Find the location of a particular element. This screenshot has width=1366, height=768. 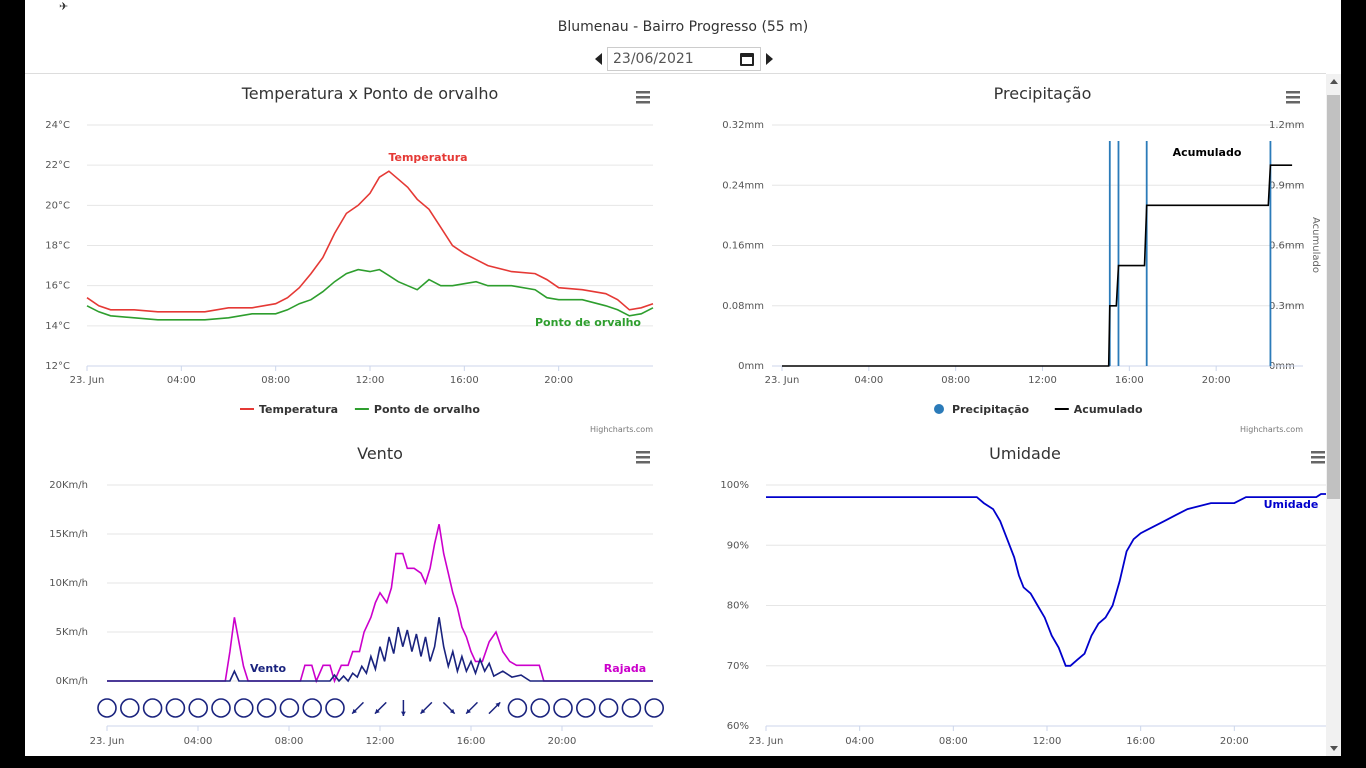

precip-y-tick-label: 0.16mm is located at coordinates (743, 246).